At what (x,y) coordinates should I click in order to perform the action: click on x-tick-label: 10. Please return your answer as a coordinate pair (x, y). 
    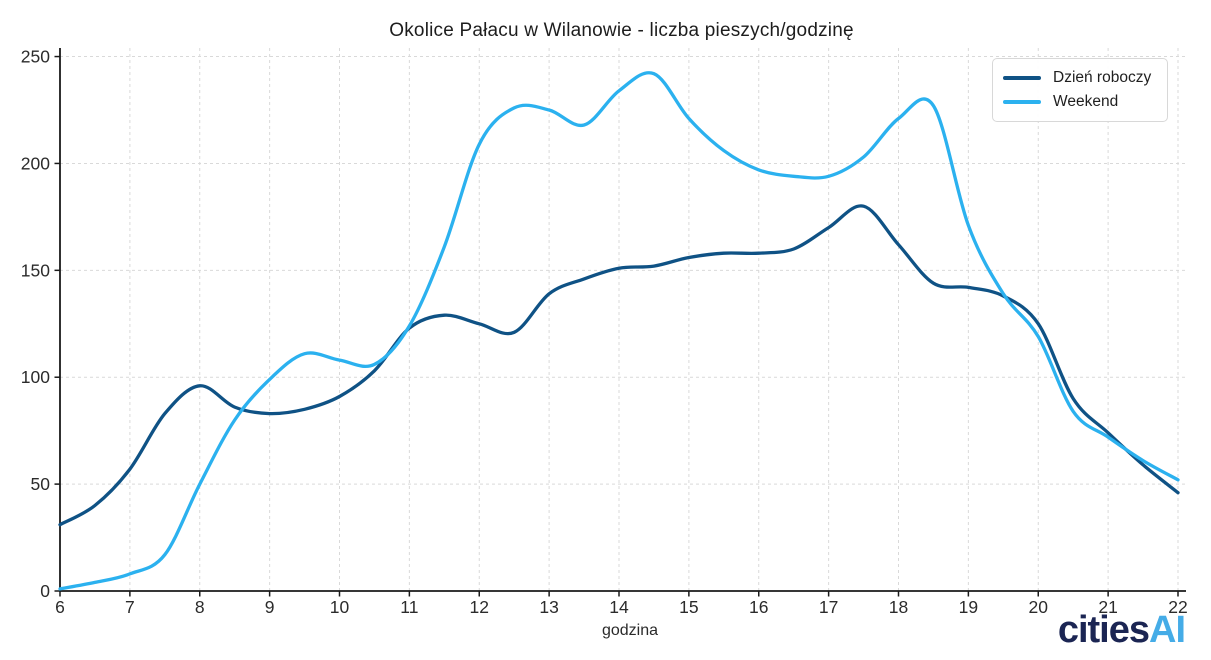
    Looking at the image, I should click on (340, 607).